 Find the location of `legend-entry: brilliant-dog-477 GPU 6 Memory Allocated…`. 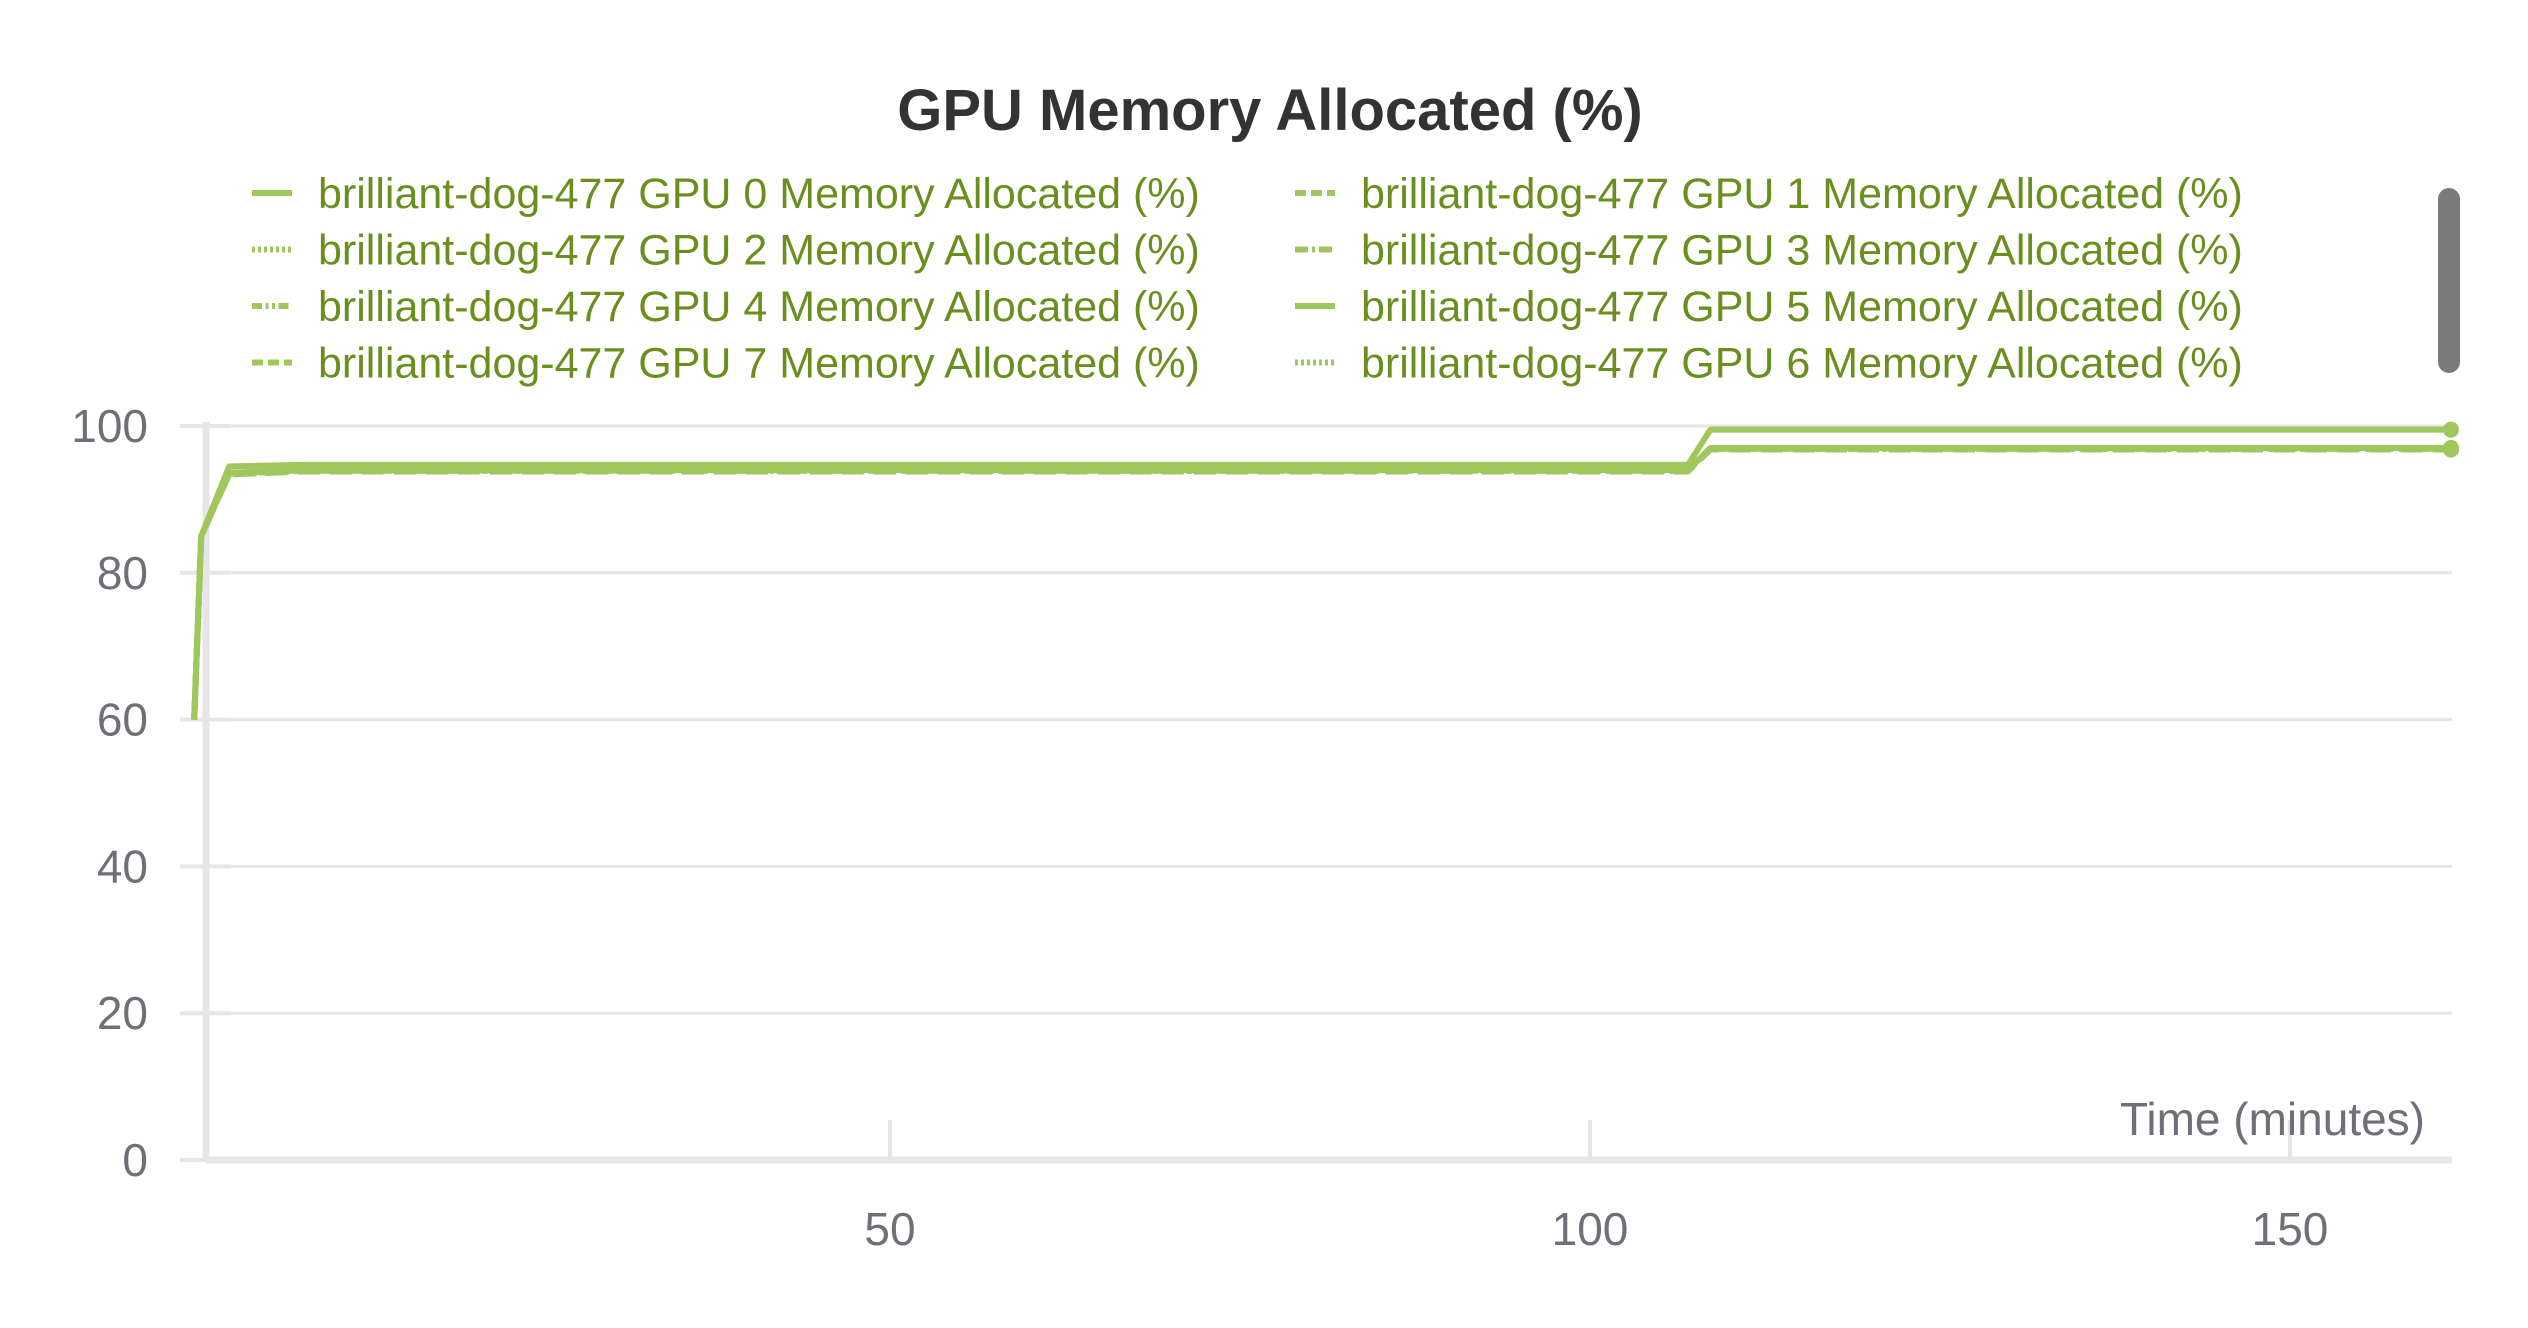

legend-entry: brilliant-dog-477 GPU 6 Memory Allocated… is located at coordinates (1802, 364).